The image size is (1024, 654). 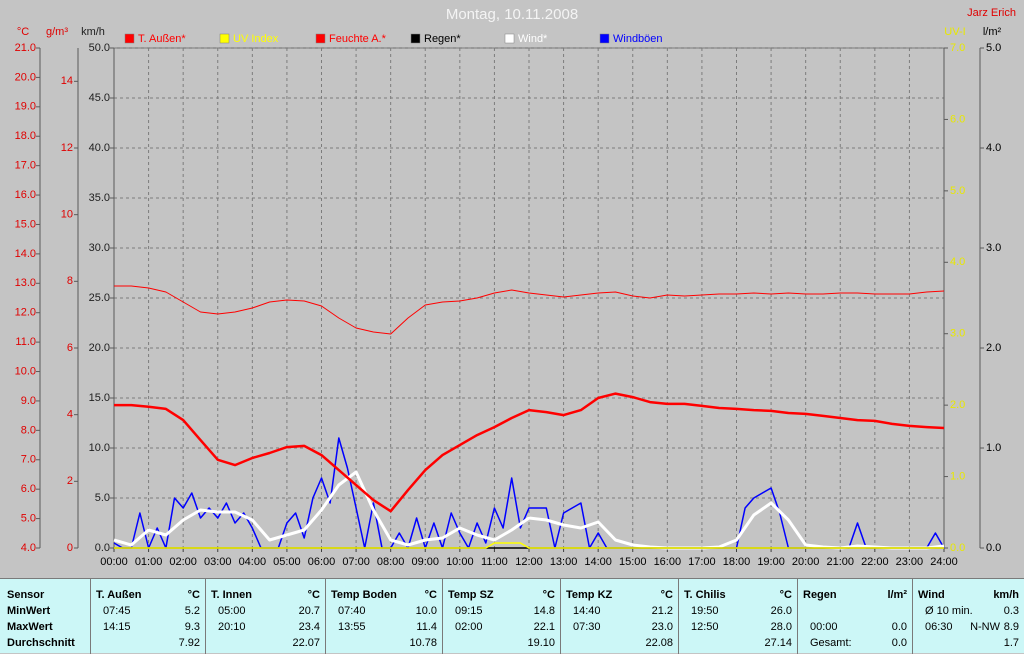 I want to click on time-cell: Ø 10 min., so click(x=949, y=611).